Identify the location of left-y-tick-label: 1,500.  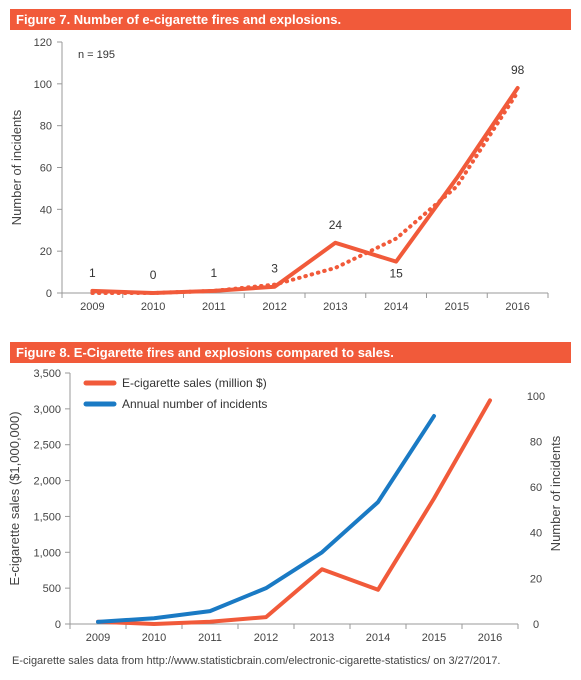
(47, 517).